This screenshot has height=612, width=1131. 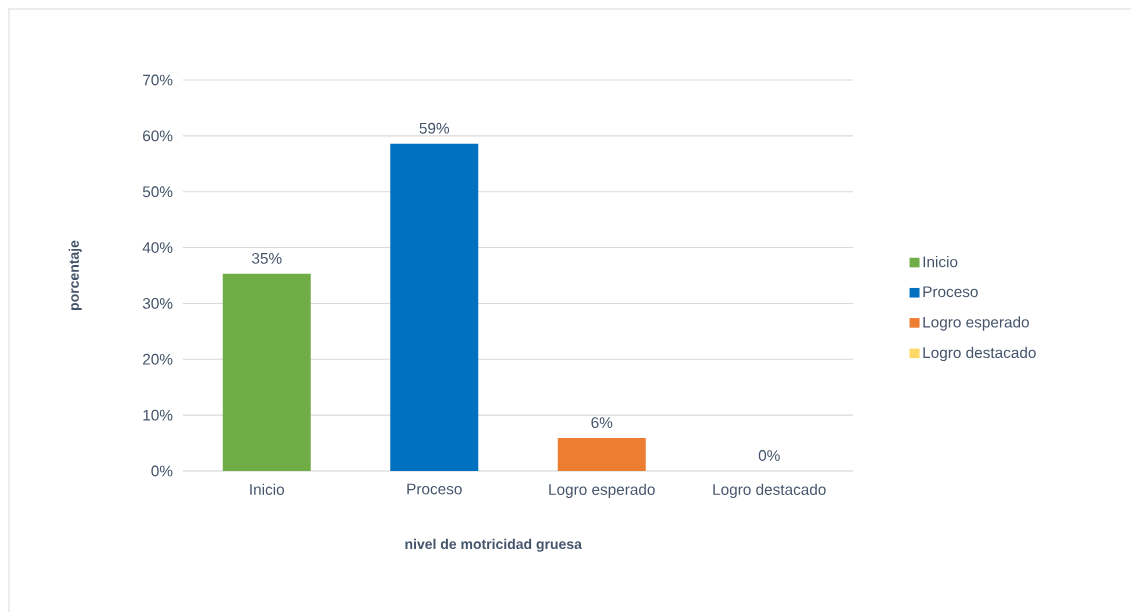 I want to click on x-tick-label: Logro esperado, so click(x=602, y=490).